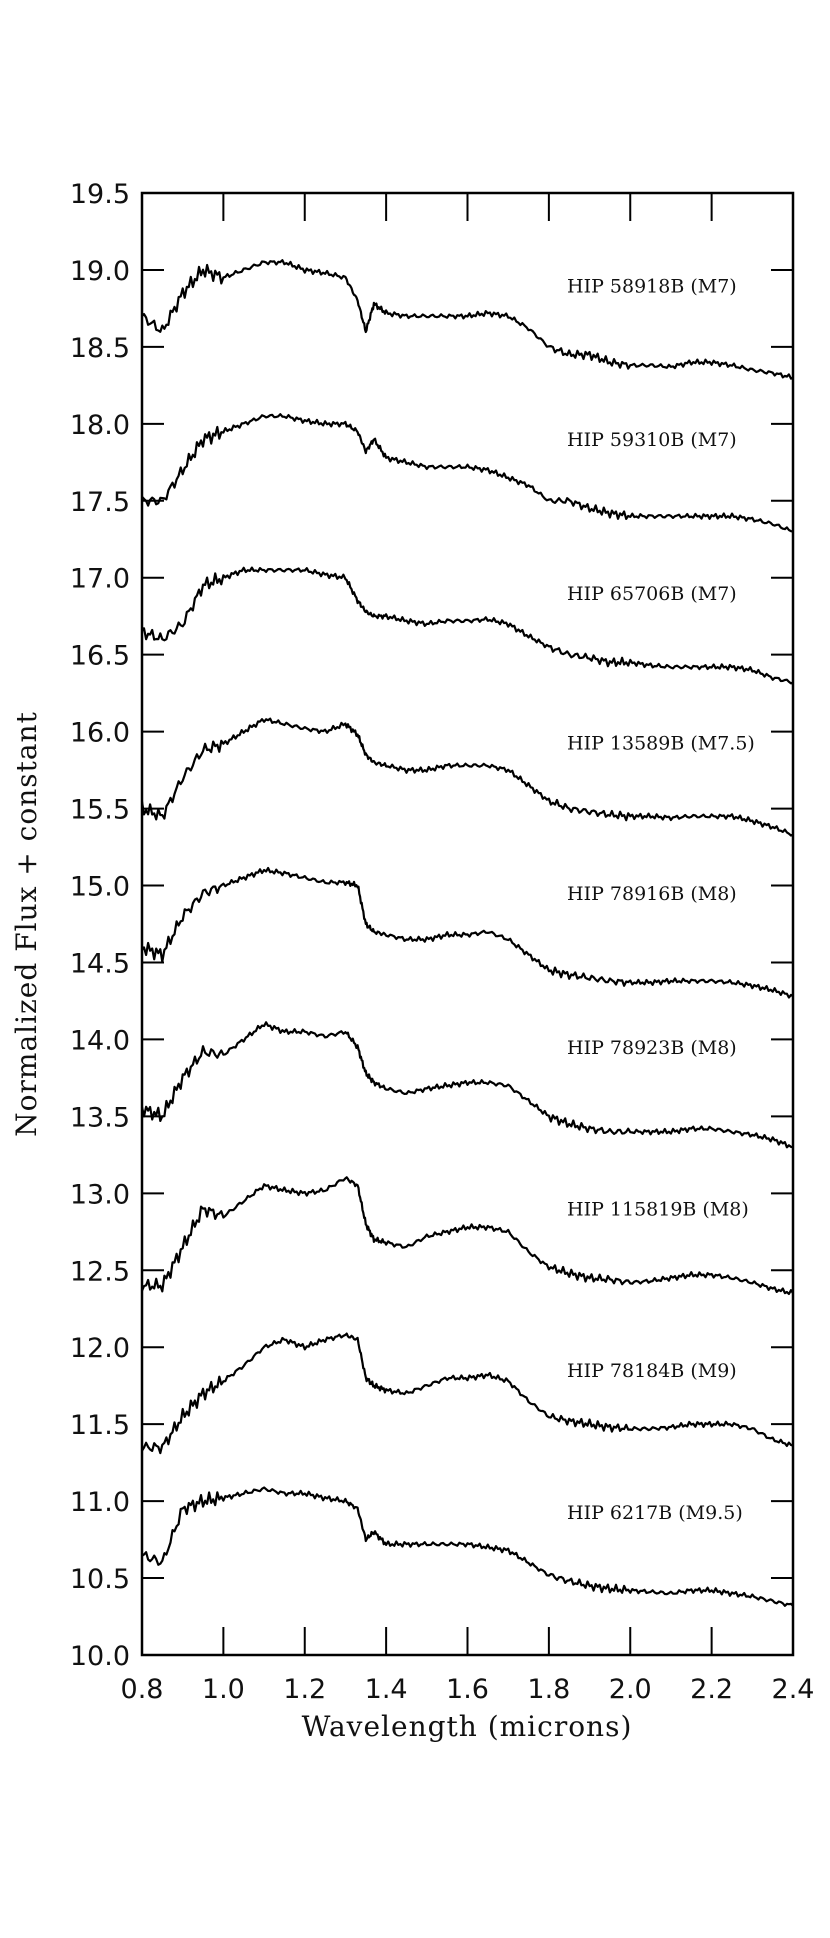 This screenshot has height=1938, width=830. What do you see at coordinates (142, 1689) in the screenshot?
I see `x-tick-label: 0.8` at bounding box center [142, 1689].